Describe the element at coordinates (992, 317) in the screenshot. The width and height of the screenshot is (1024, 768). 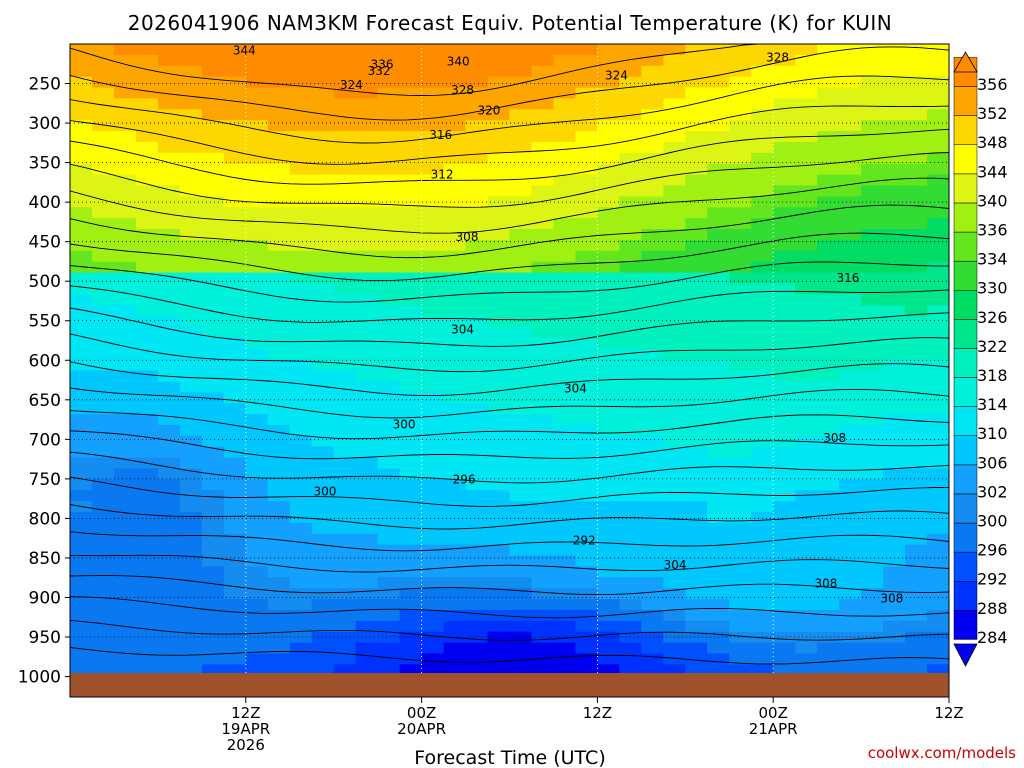
I see `colorbar-label: 326` at that location.